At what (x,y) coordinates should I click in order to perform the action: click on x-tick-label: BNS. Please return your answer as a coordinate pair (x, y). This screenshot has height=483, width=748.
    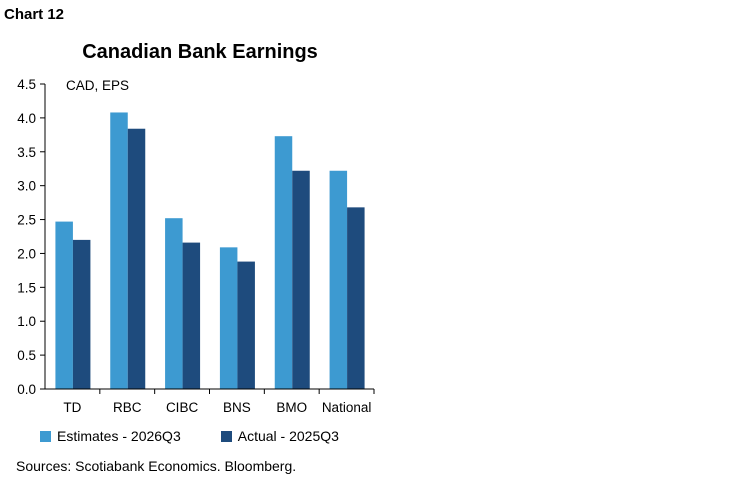
    Looking at the image, I should click on (237, 407).